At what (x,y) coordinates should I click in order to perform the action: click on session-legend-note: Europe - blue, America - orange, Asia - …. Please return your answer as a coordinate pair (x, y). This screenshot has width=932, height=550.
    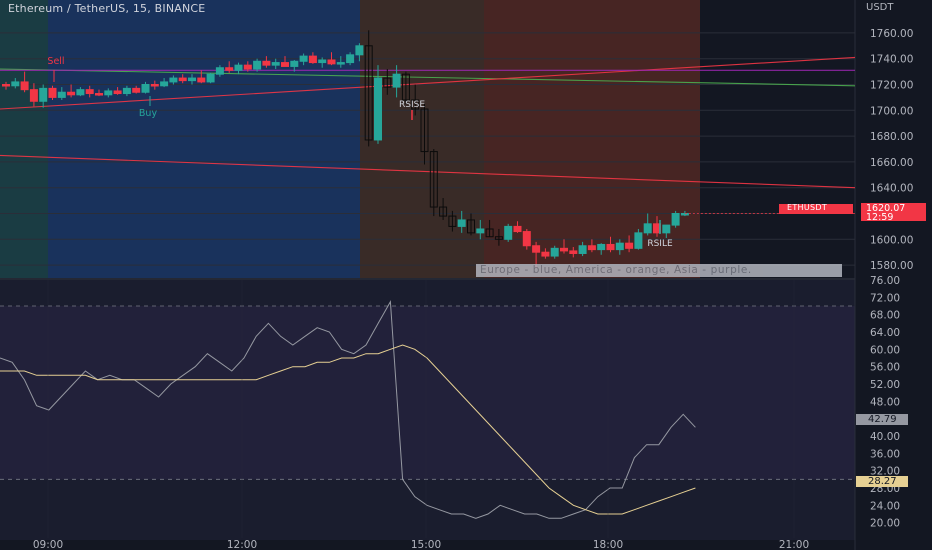
    Looking at the image, I should click on (659, 270).